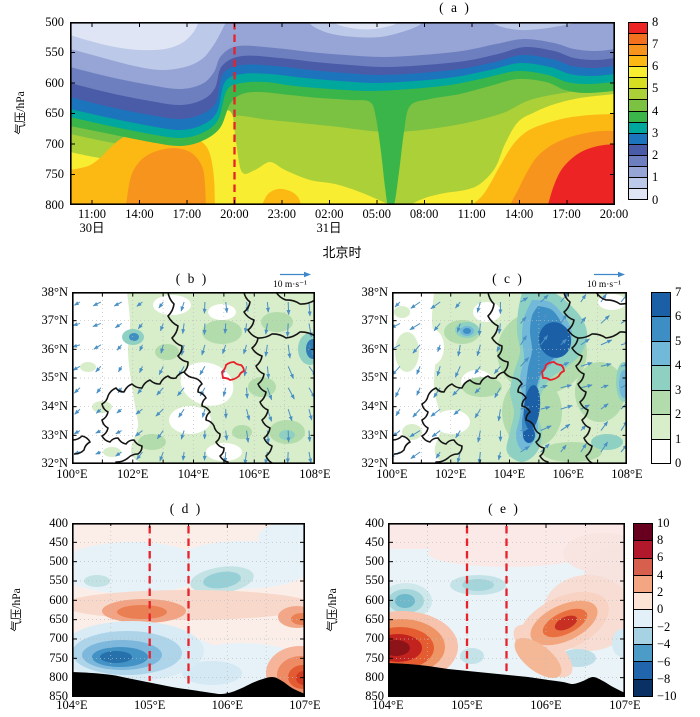  I want to click on panel-a-colorbar-tick-label: 1, so click(655, 177).